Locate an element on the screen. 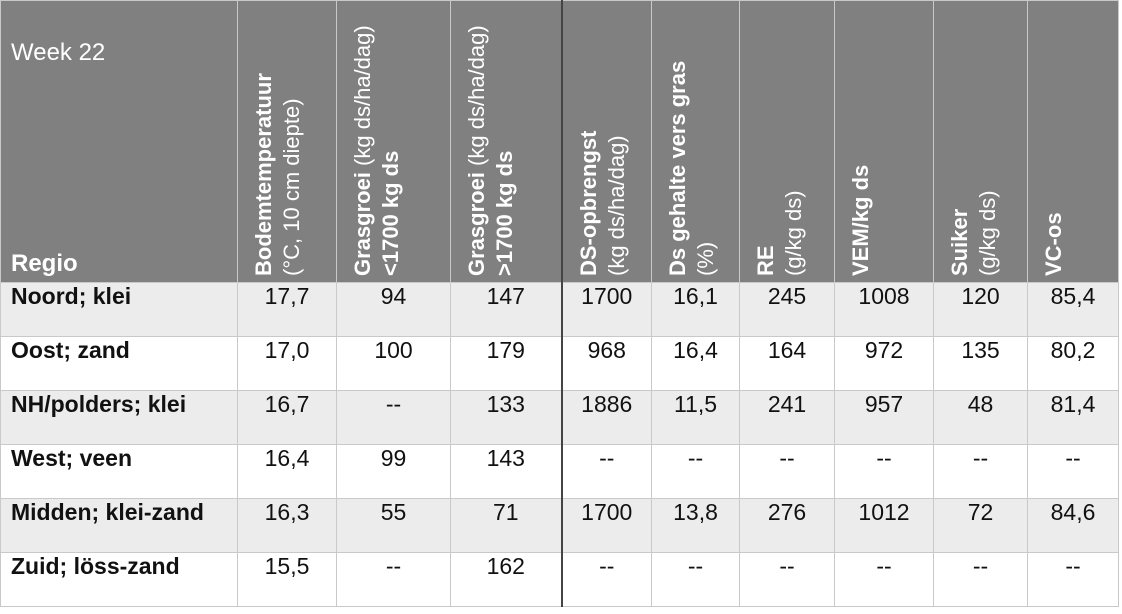  table-row: West; veen 16,4 99 143 -- -- -- -- -- -- is located at coordinates (559, 471).